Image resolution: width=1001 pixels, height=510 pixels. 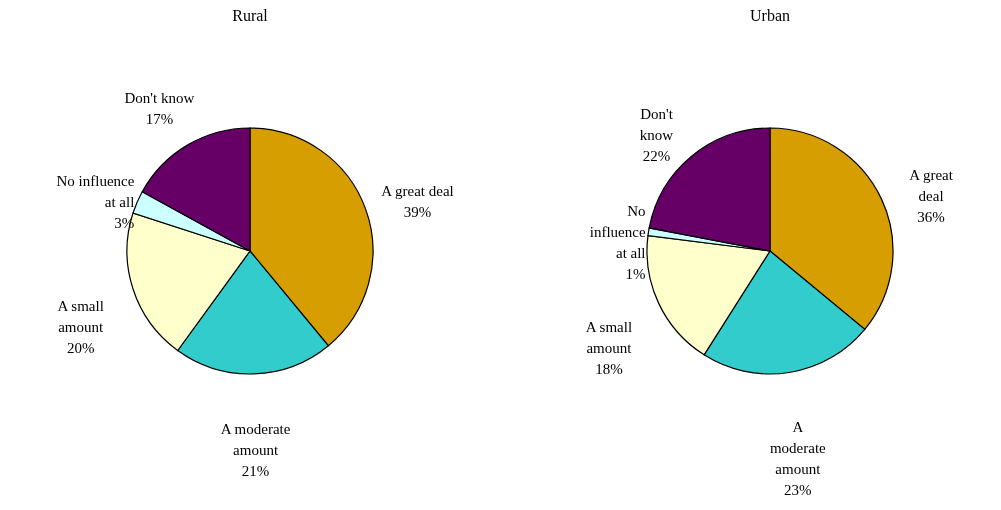 I want to click on data-label: 22%, so click(x=656, y=155).